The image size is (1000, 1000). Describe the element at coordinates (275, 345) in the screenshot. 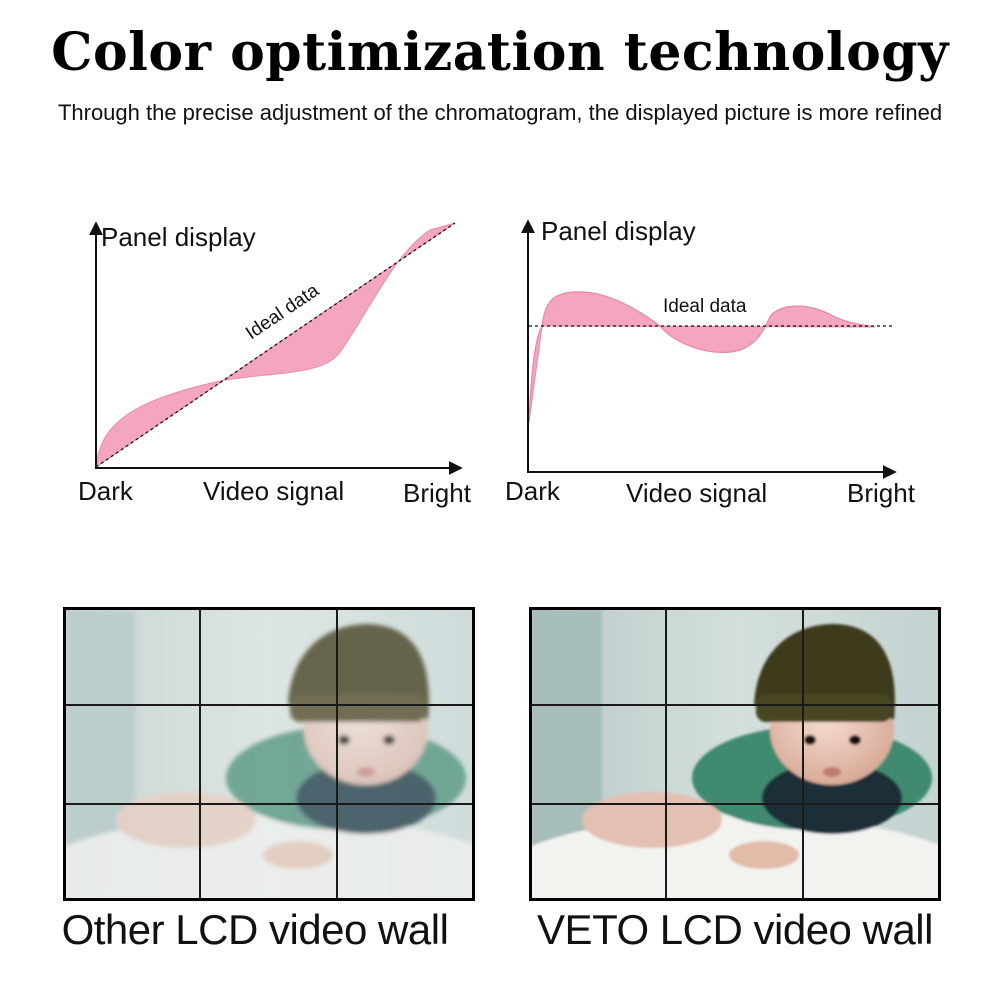

I see `ideal-data-line` at that location.